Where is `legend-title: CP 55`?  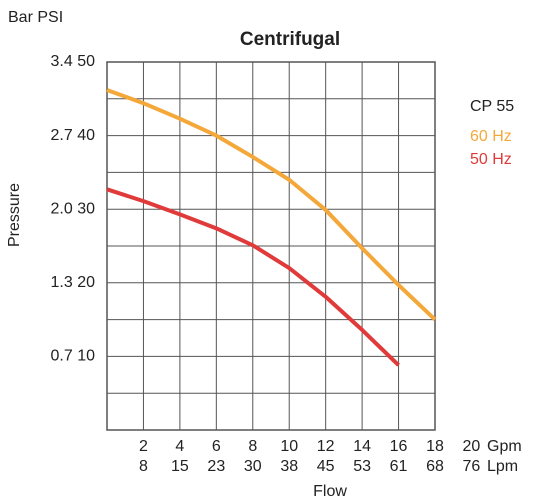 legend-title: CP 55 is located at coordinates (492, 106).